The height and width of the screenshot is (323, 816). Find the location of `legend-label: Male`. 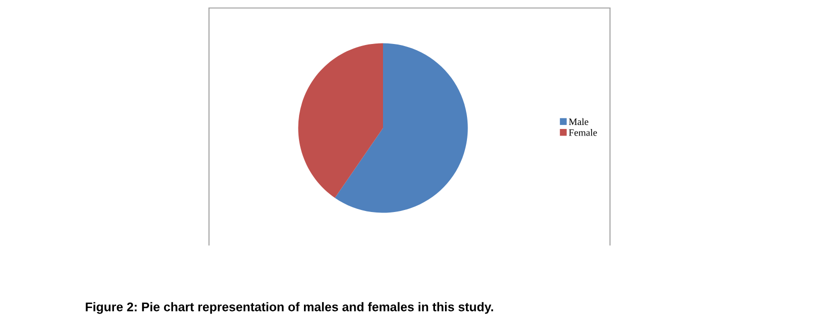

legend-label: Male is located at coordinates (578, 122).